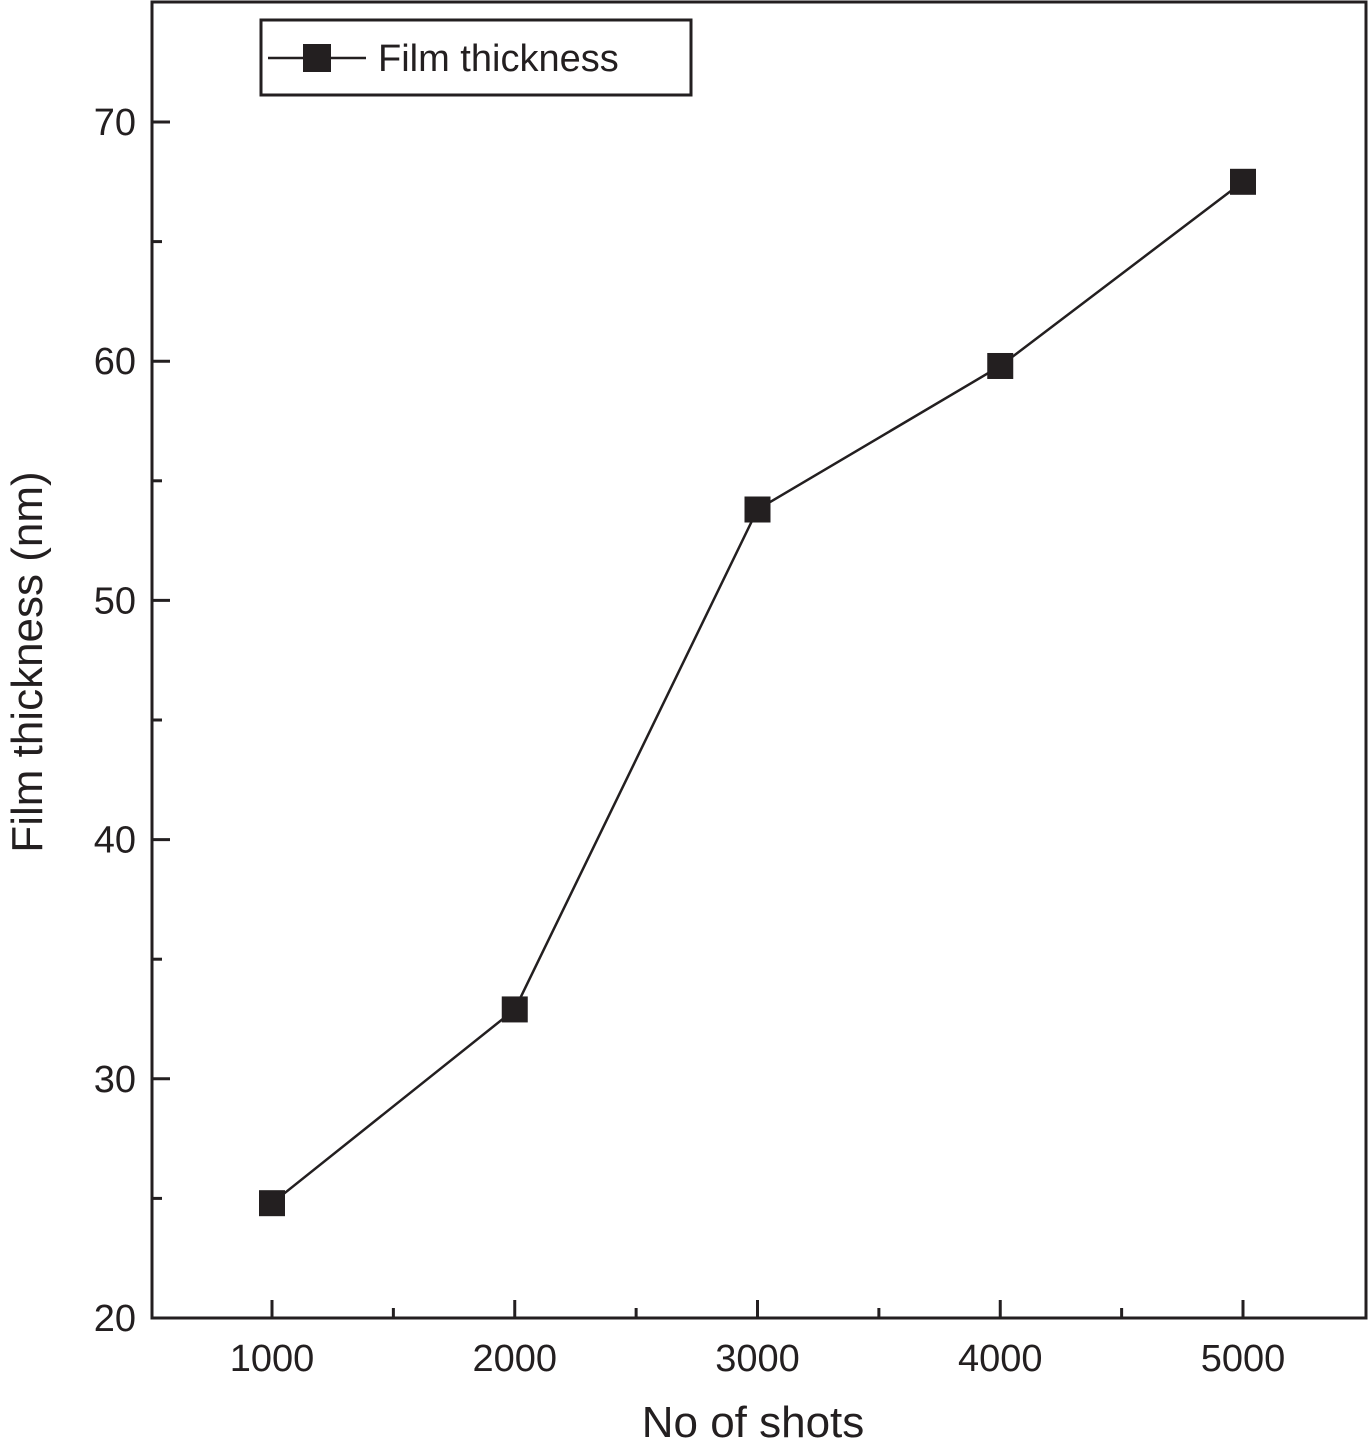 The width and height of the screenshot is (1370, 1451). I want to click on y-tick-label: 40, so click(115, 841).